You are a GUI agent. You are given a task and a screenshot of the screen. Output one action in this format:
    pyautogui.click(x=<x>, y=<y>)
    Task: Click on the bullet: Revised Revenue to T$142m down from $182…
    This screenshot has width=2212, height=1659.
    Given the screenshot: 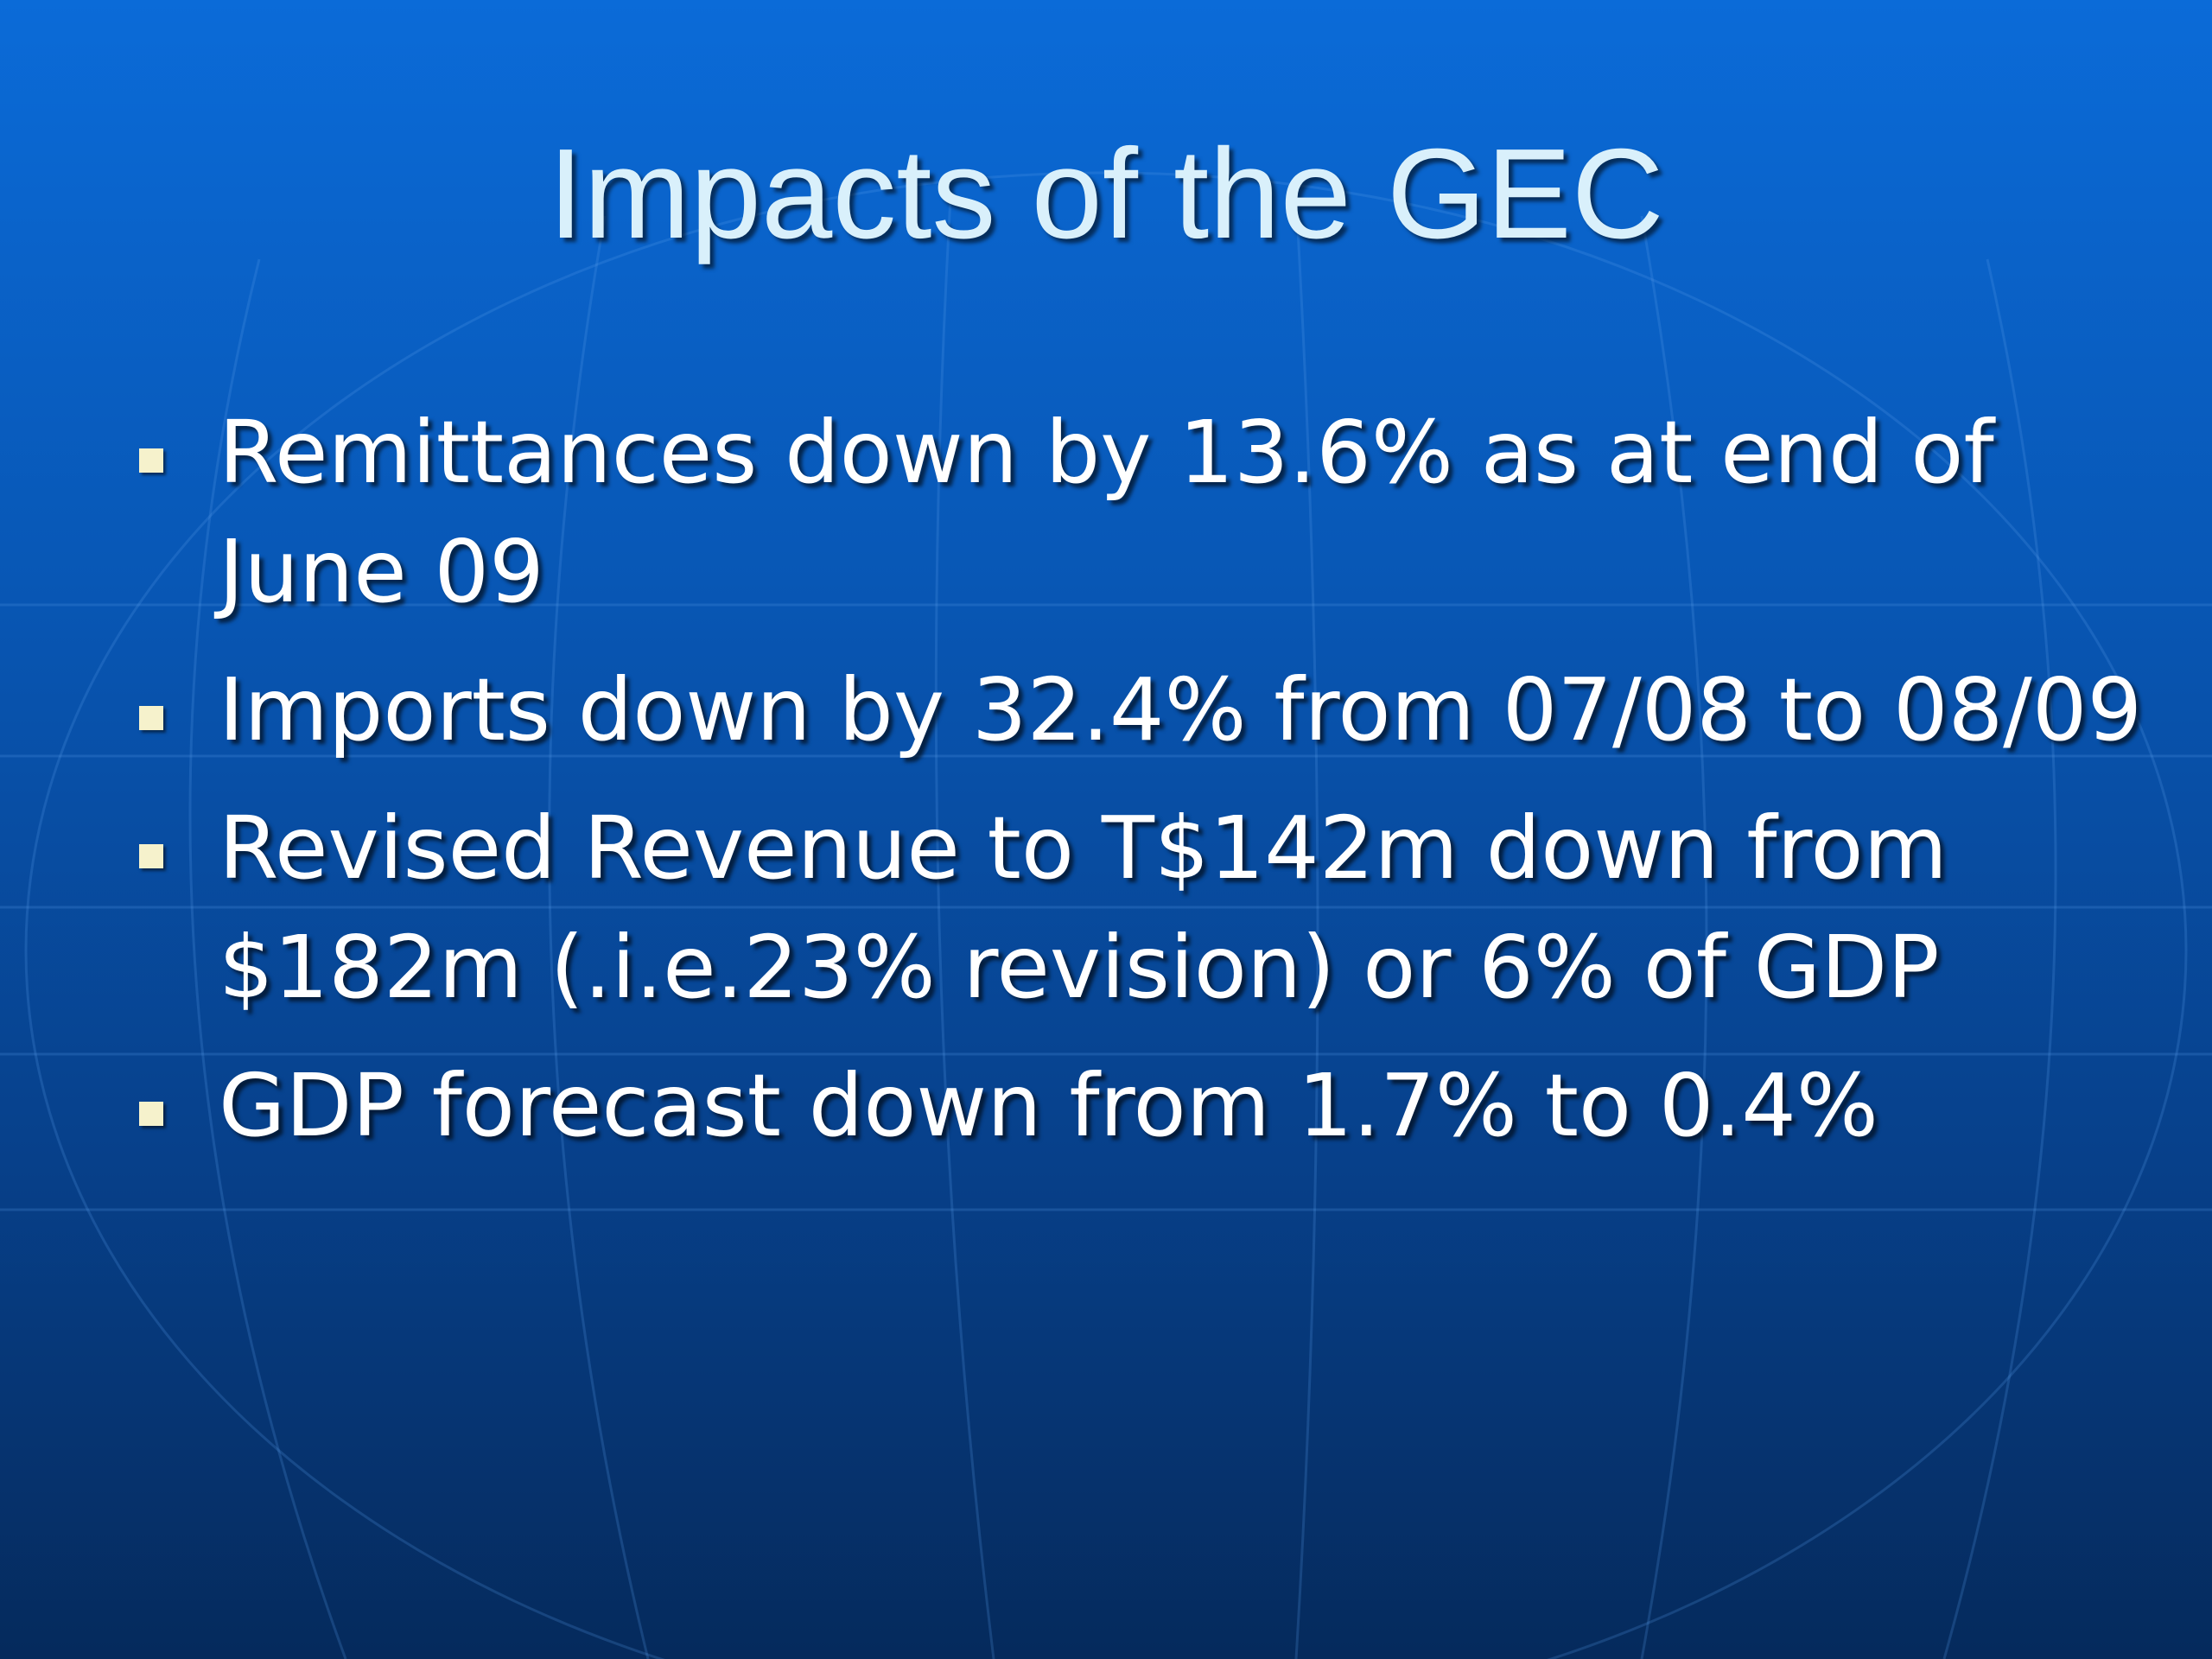 What is the action you would take?
    pyautogui.click(x=1168, y=908)
    